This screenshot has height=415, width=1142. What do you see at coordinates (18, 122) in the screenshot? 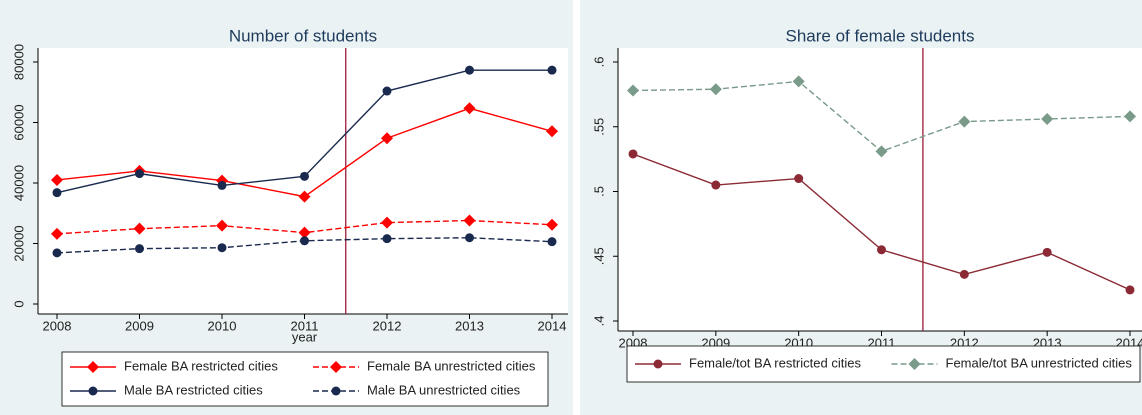
I see `y-tick-label: 60000` at bounding box center [18, 122].